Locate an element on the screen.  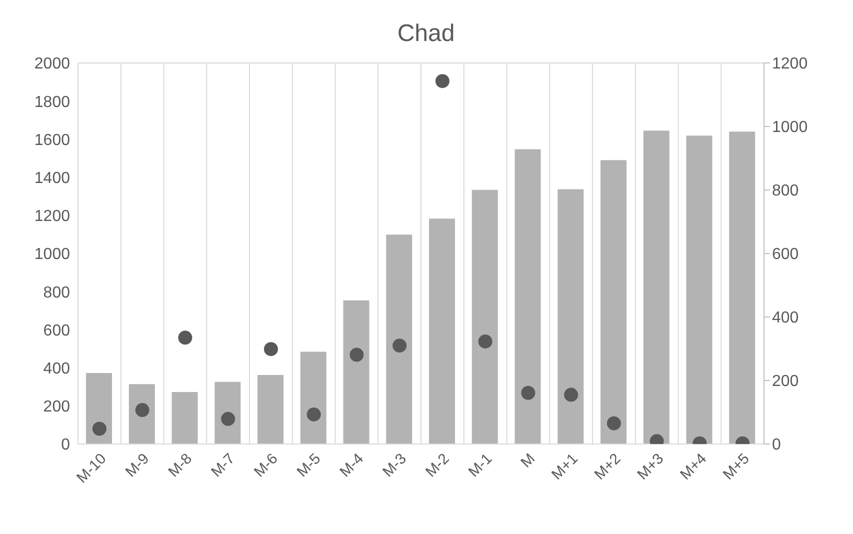
x-tick-label: M-7 is located at coordinates (223, 465).